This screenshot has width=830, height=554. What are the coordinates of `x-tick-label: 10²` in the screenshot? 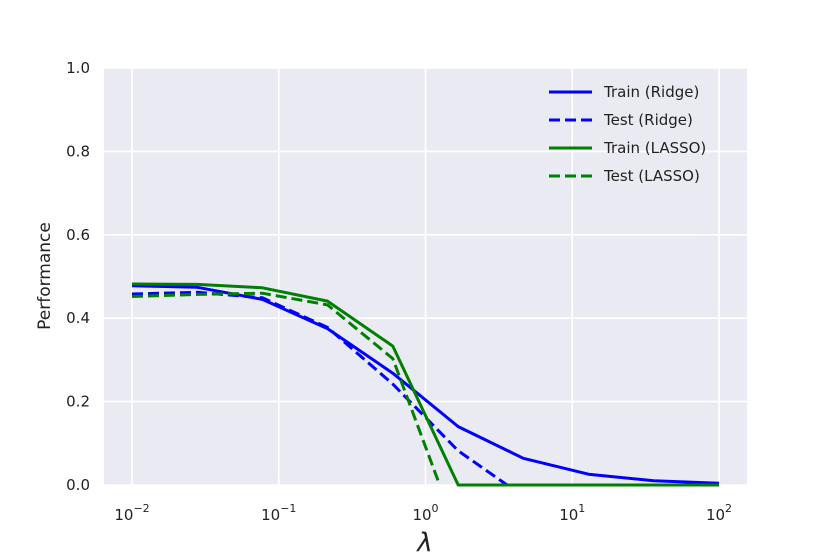 It's located at (719, 513).